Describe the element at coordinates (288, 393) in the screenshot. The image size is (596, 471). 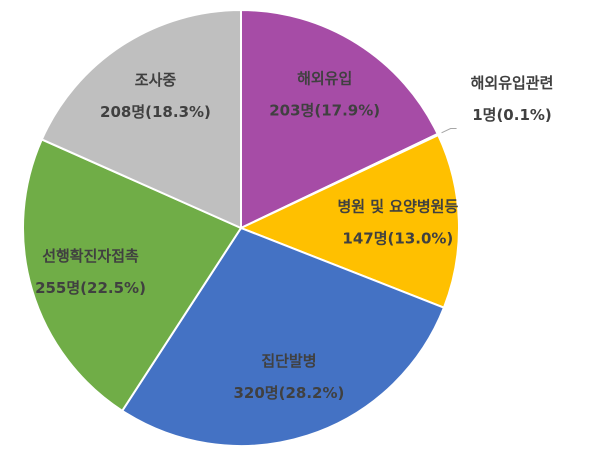
I see `value-label: 320명(28.2%)` at that location.